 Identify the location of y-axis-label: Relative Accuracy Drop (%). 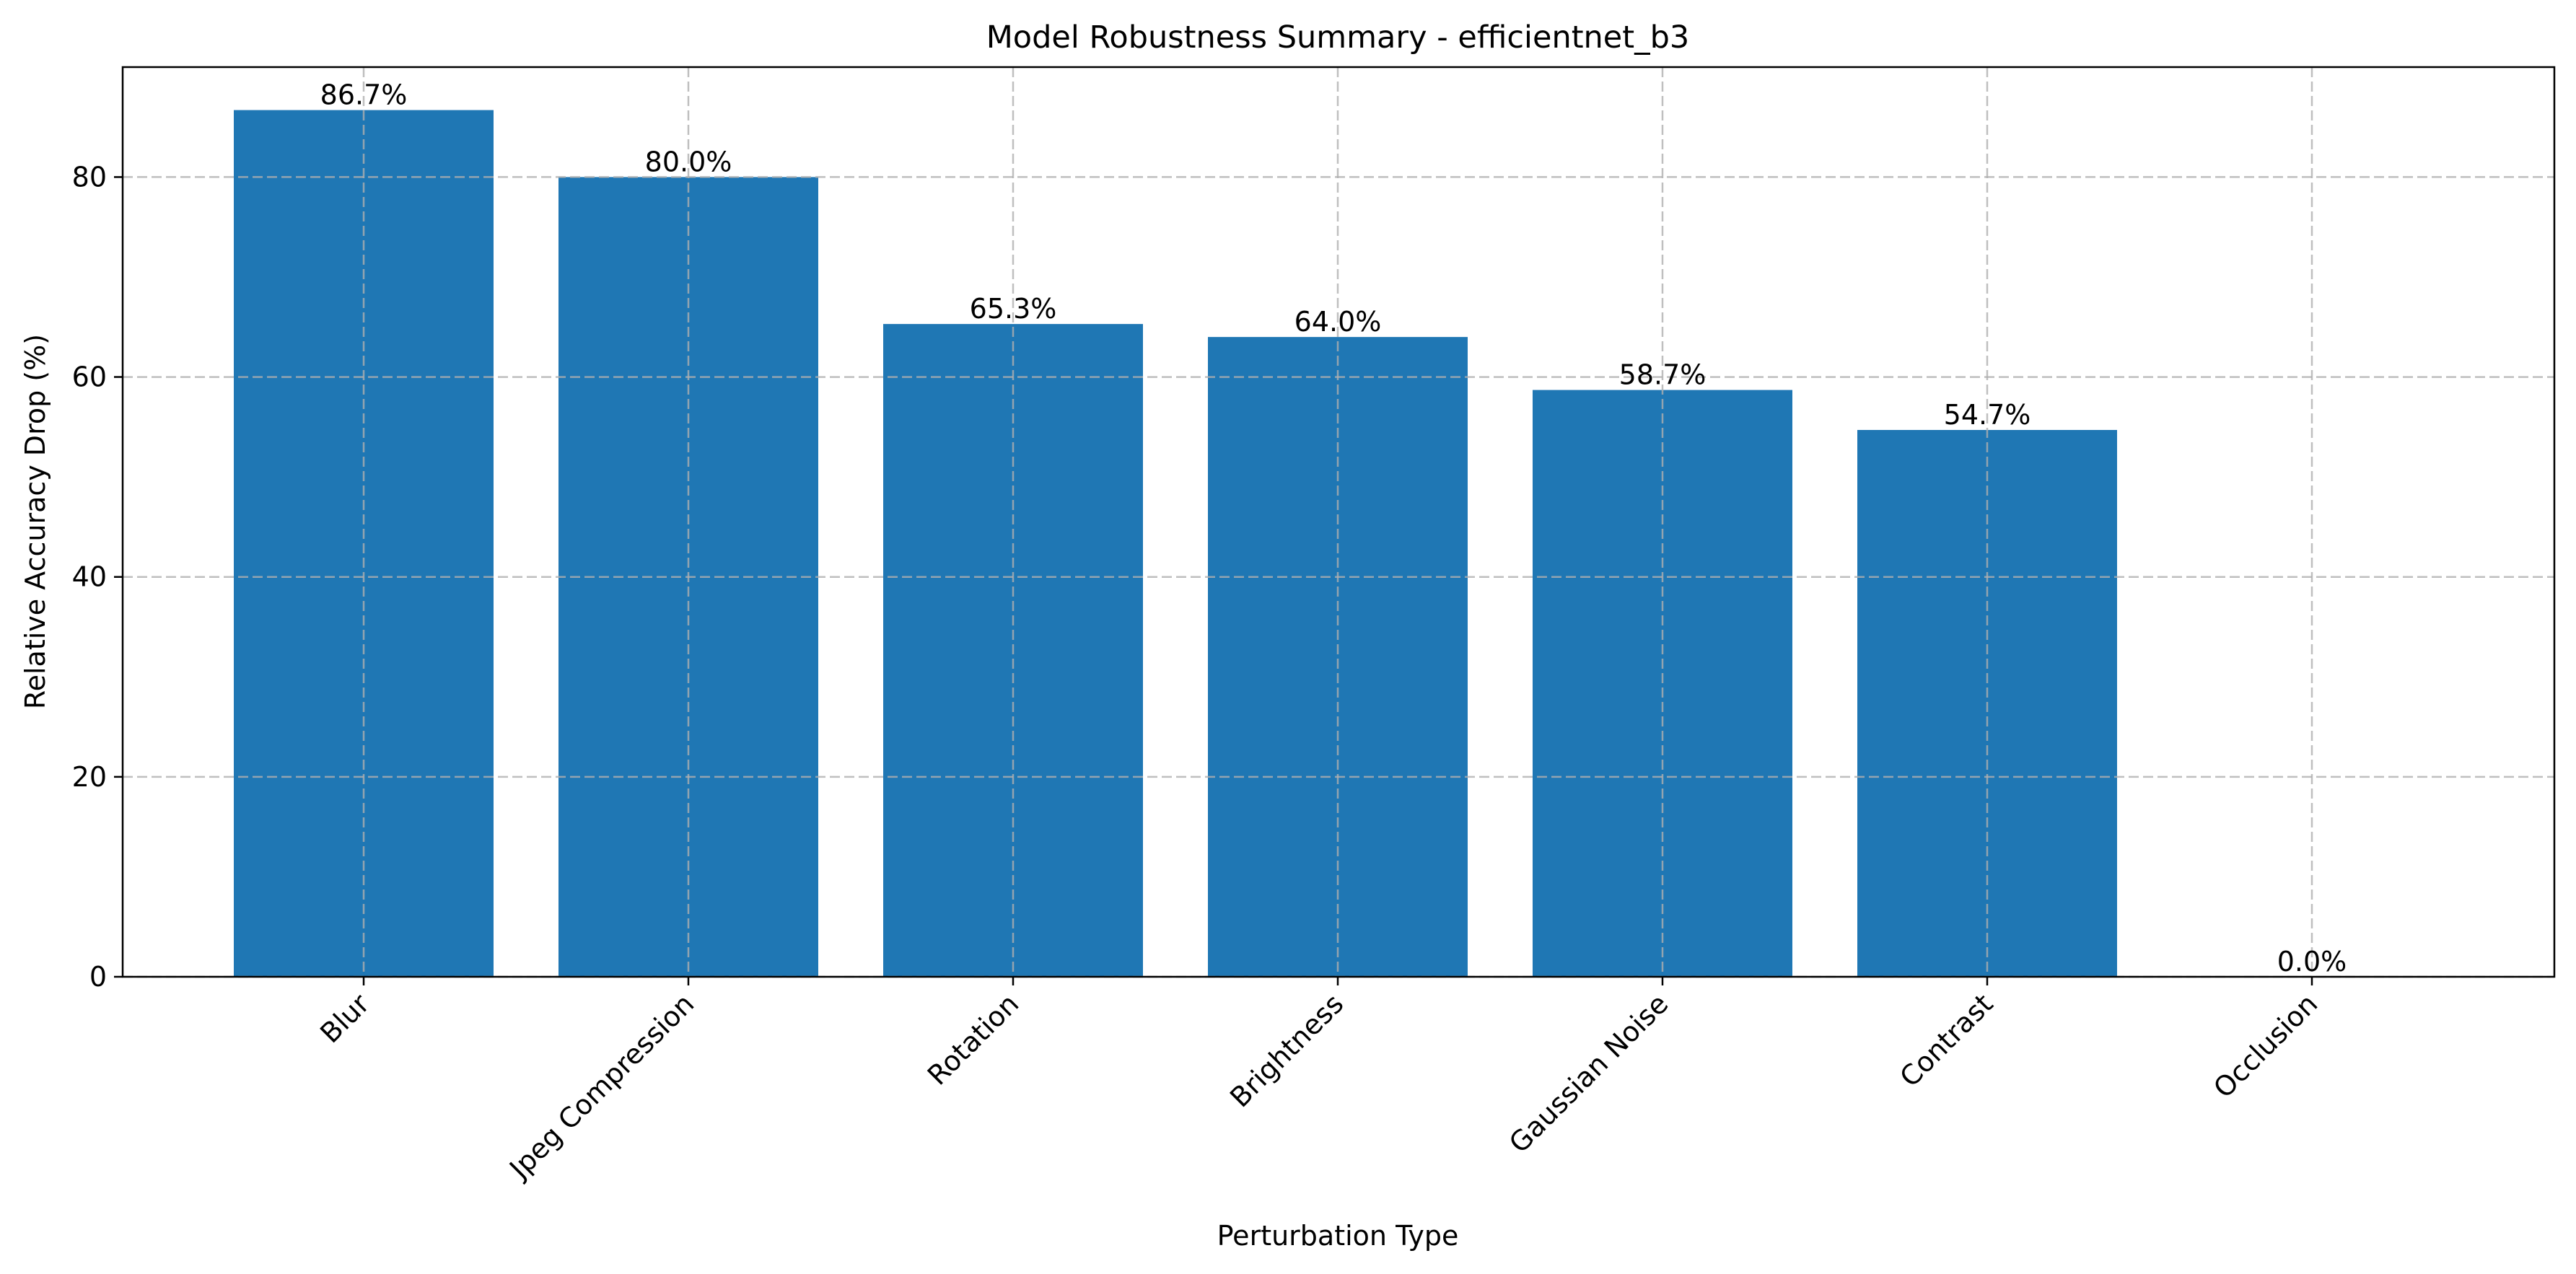
(35, 521).